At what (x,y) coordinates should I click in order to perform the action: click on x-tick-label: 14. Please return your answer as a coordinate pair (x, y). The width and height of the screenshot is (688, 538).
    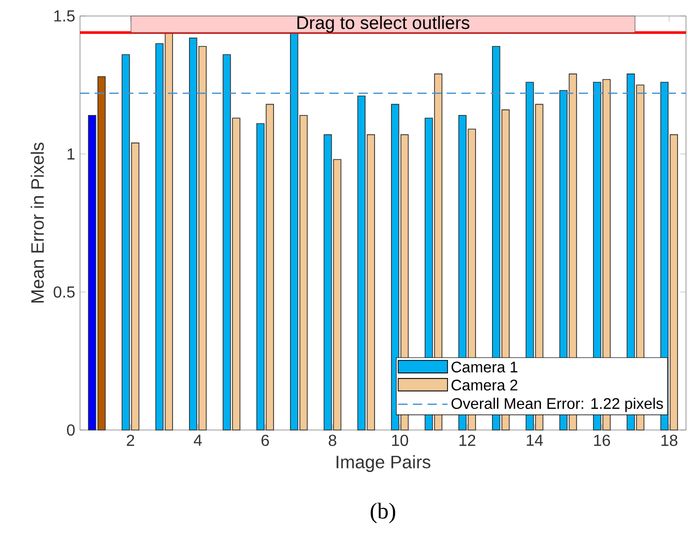
    Looking at the image, I should click on (534, 440).